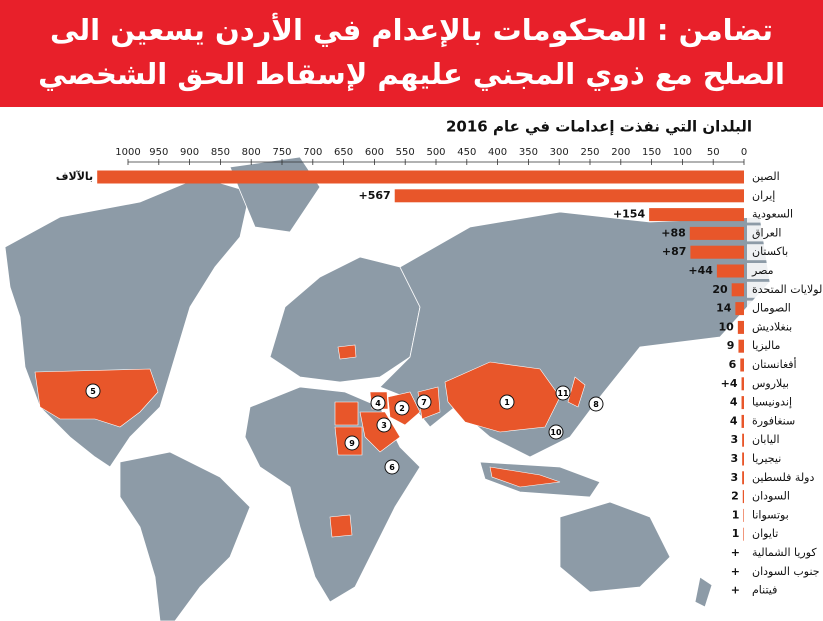 This screenshot has width=823, height=621. I want to click on belarus, so click(347, 352).